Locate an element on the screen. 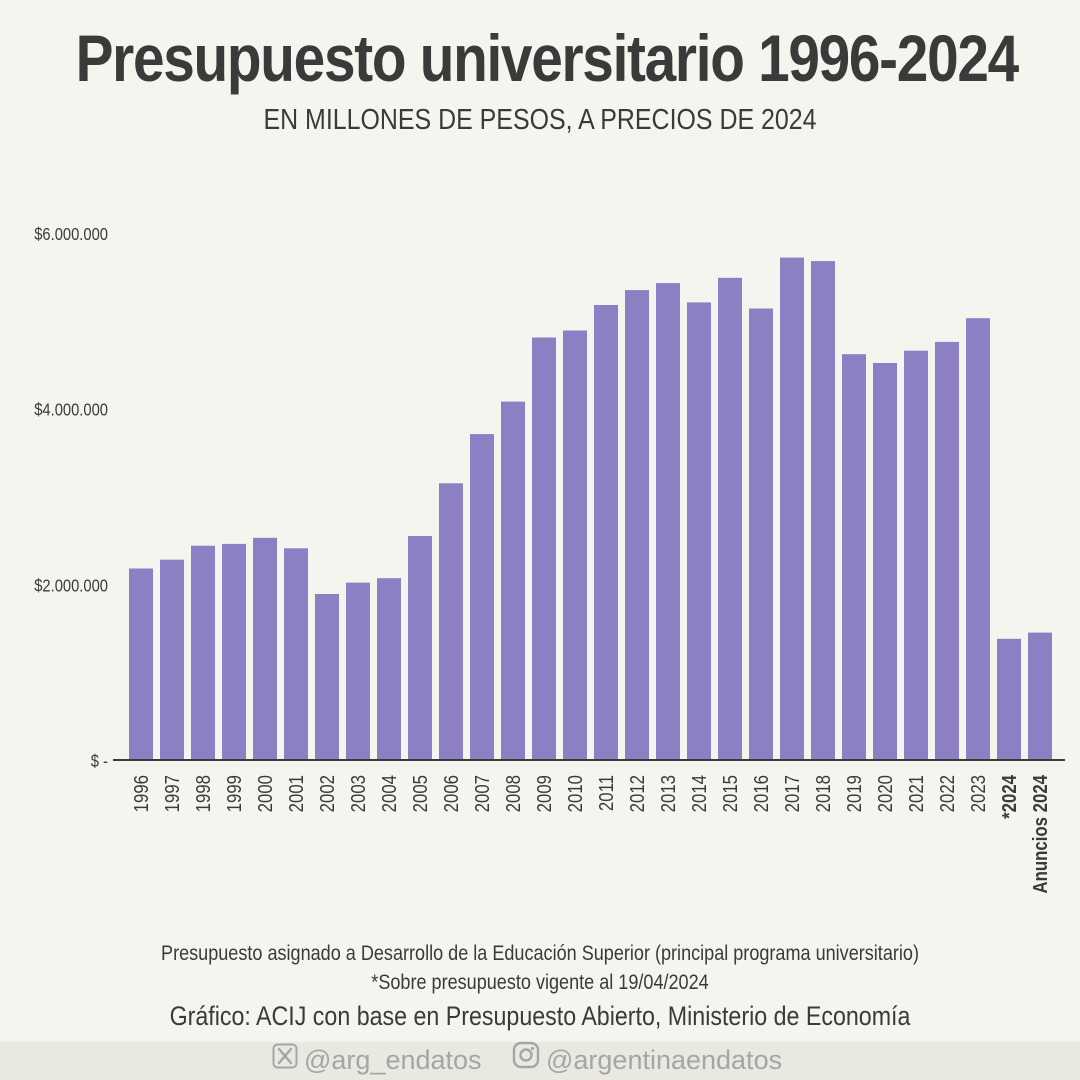 Image resolution: width=1080 pixels, height=1080 pixels. x-tick-label: 2009 is located at coordinates (544, 793).